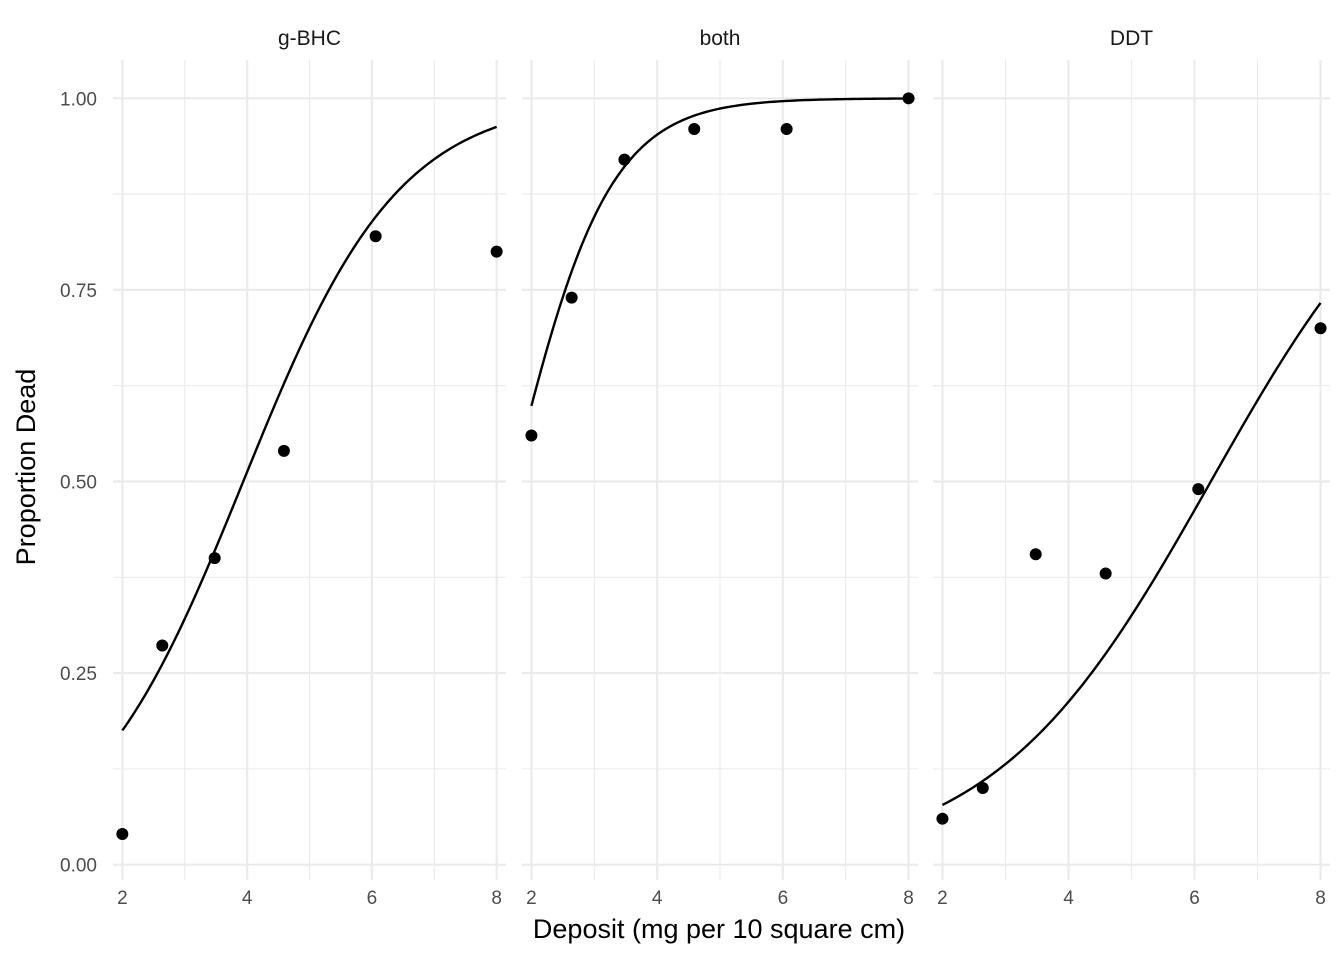 This screenshot has height=960, width=1344. Describe the element at coordinates (78, 291) in the screenshot. I see `y-tick-label: 0.75` at that location.